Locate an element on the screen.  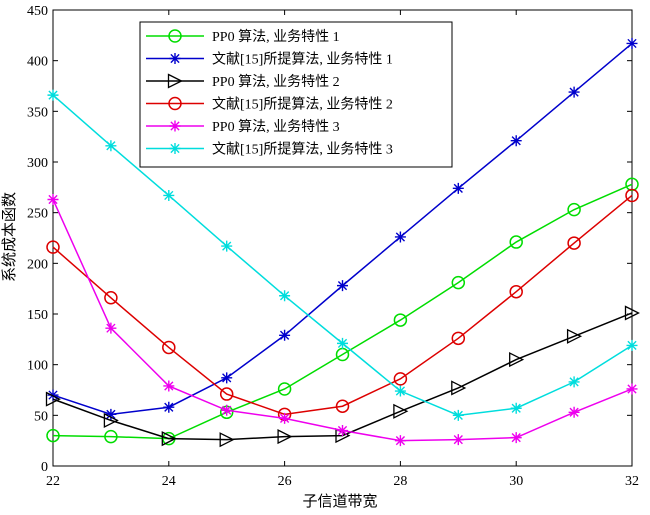
x-tick-label: 30 is located at coordinates (516, 481).